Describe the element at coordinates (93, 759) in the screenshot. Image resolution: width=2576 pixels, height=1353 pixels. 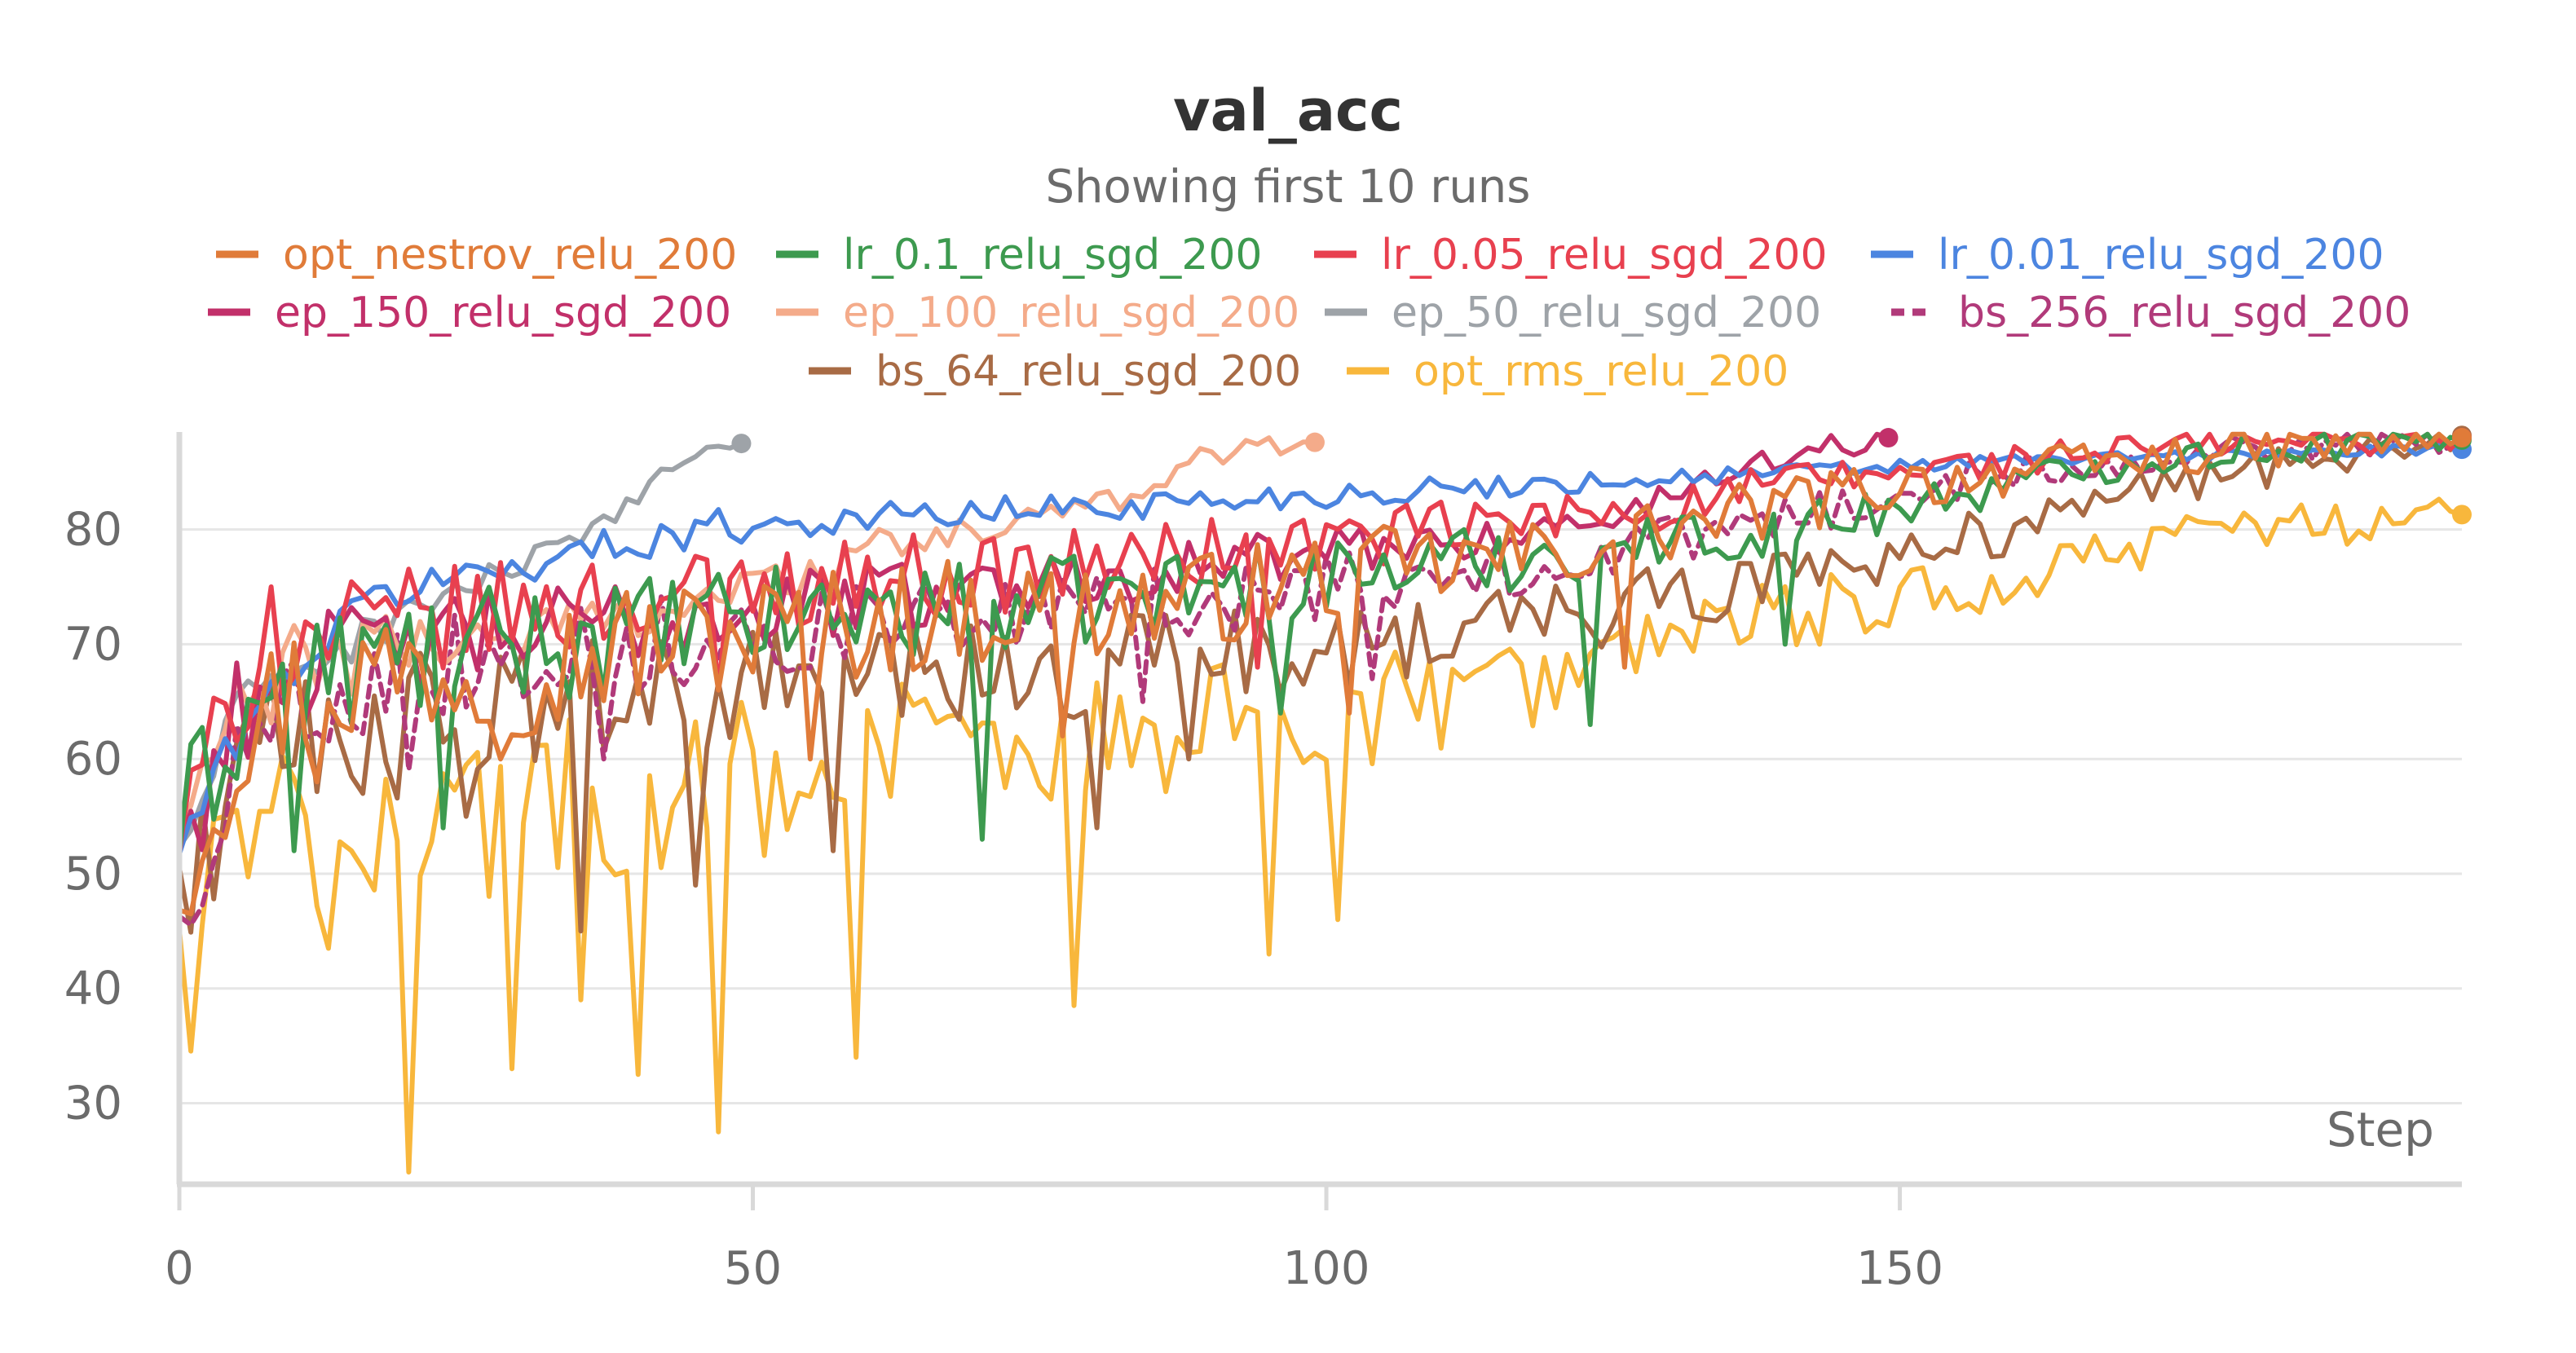
I see `y-tick-label-3: 60` at that location.